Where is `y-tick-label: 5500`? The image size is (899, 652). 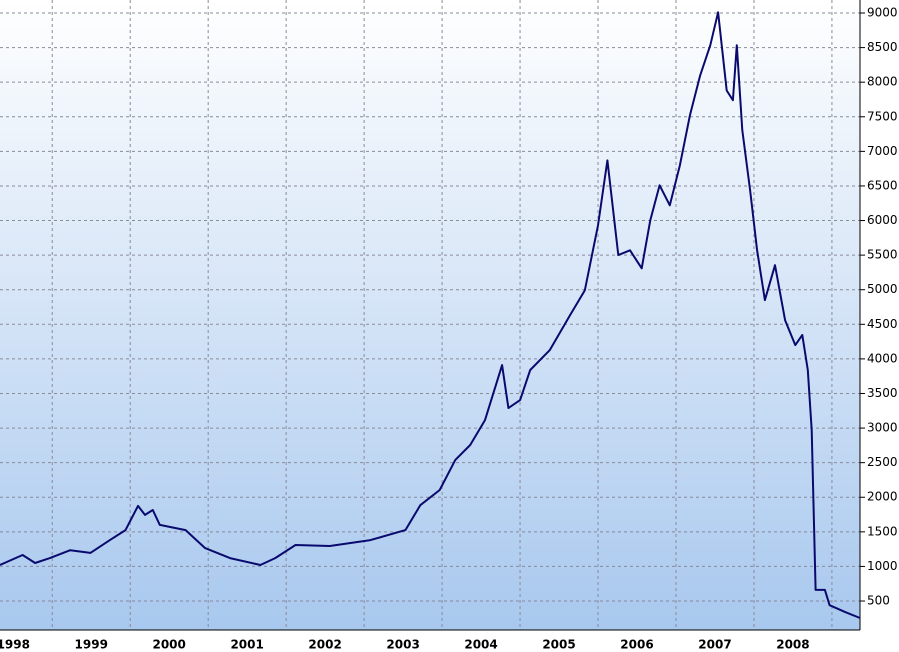 y-tick-label: 5500 is located at coordinates (882, 255).